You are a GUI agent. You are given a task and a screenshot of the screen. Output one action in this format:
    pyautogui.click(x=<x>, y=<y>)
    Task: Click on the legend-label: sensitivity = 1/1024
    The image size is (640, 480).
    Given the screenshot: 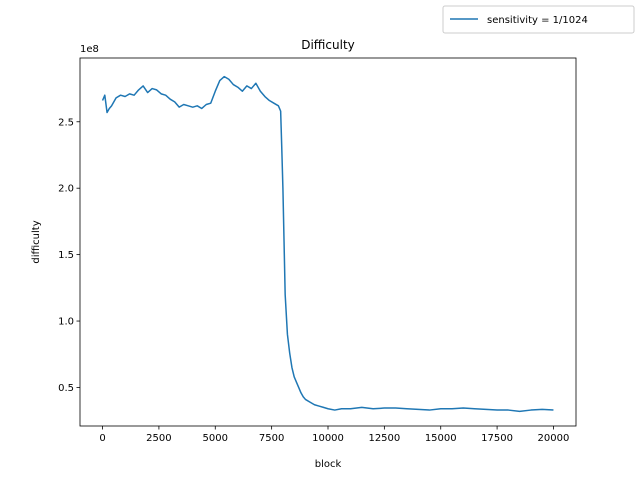 What is the action you would take?
    pyautogui.click(x=537, y=20)
    